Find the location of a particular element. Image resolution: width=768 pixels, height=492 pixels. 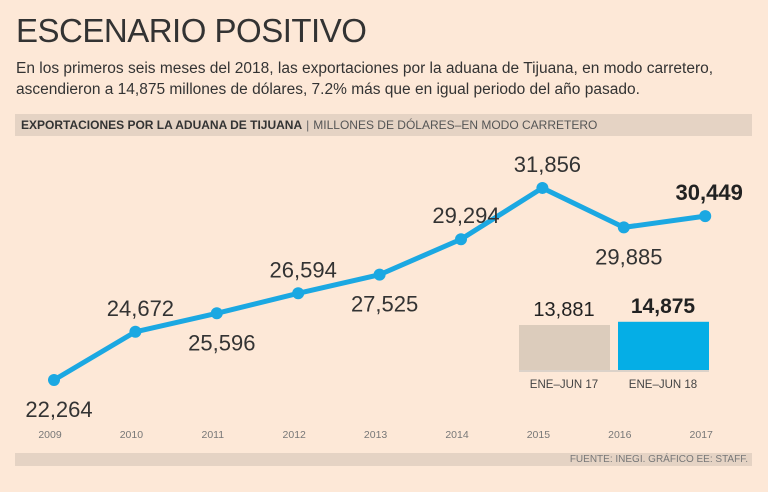

chart-title: EXPORTACIONES POR LA ADUANA DE TIJUANA is located at coordinates (162, 125).